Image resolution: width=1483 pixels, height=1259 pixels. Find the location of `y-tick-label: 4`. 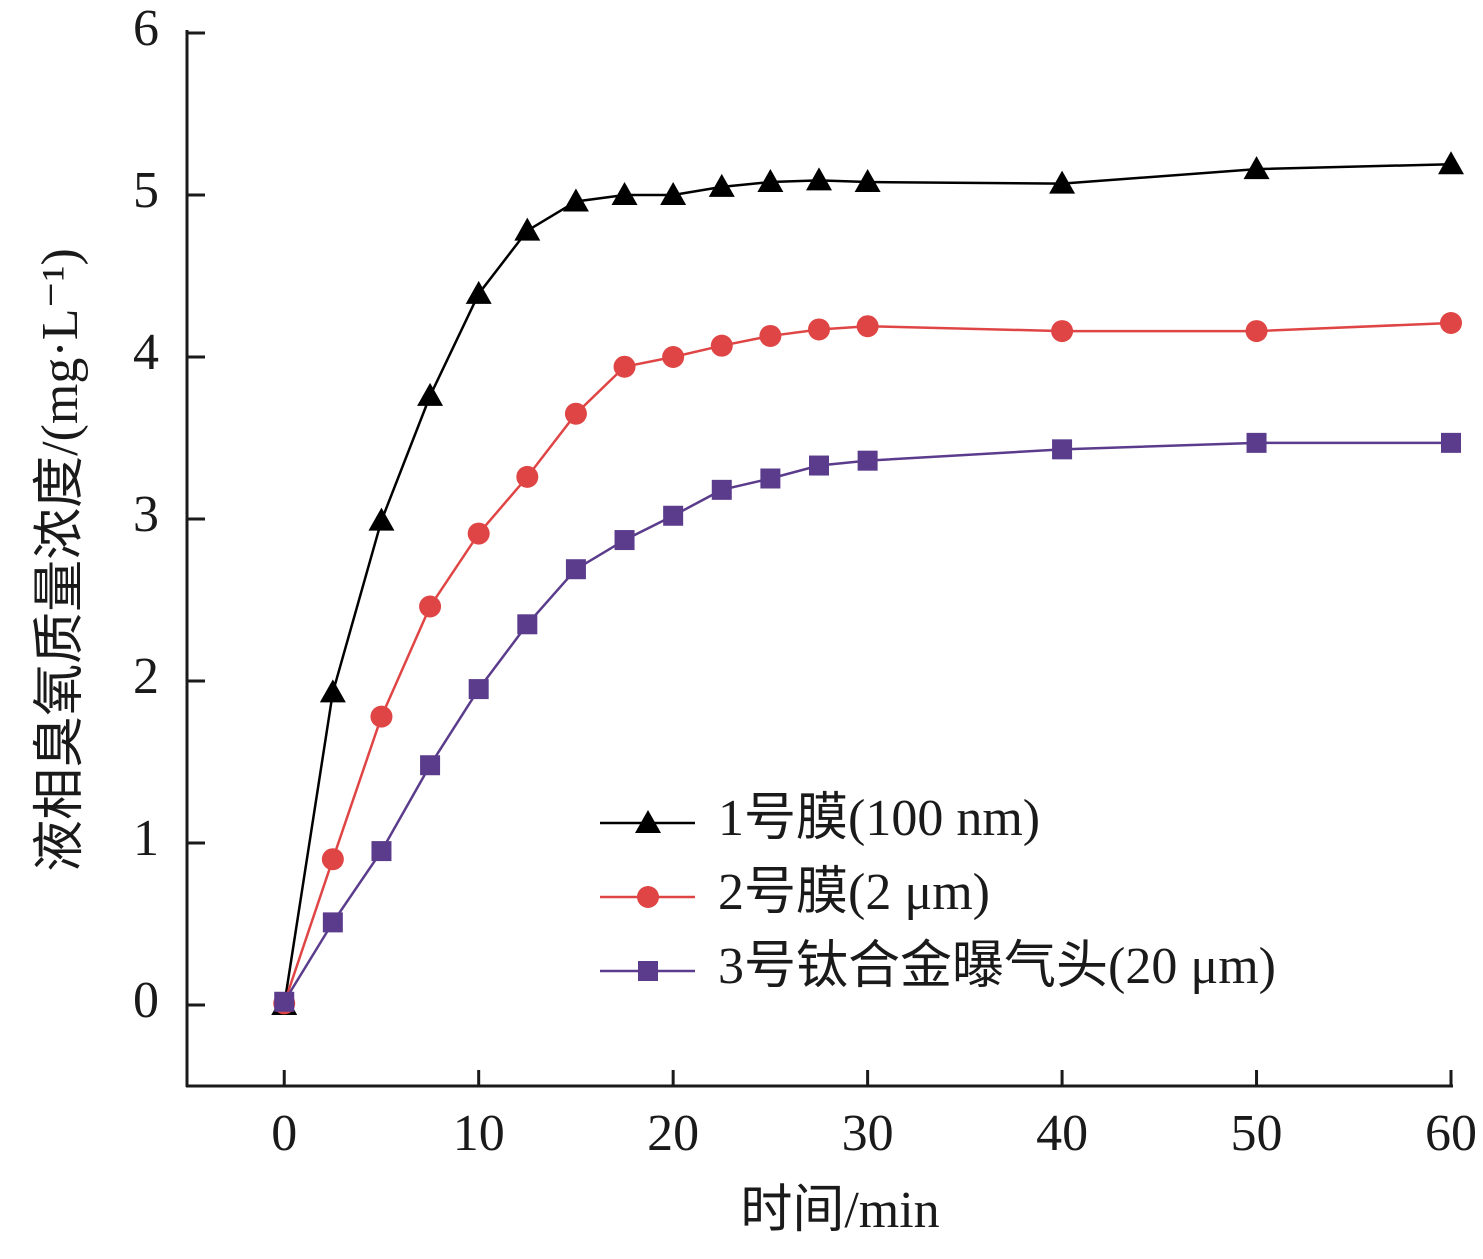

y-tick-label: 4 is located at coordinates (146, 352).